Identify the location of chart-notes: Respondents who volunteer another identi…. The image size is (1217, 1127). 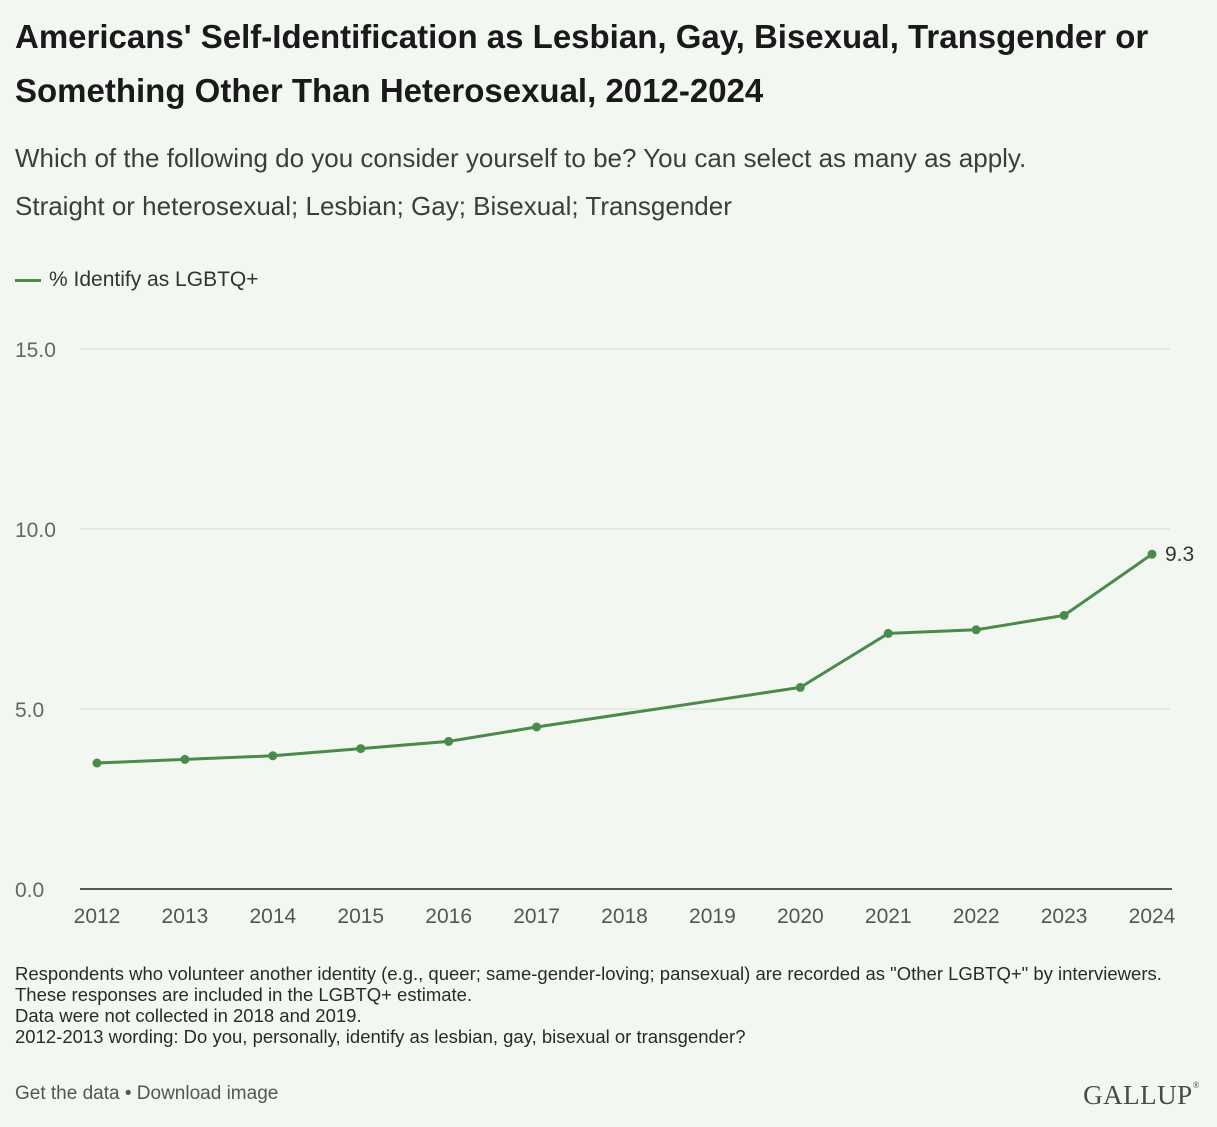
(610, 1005).